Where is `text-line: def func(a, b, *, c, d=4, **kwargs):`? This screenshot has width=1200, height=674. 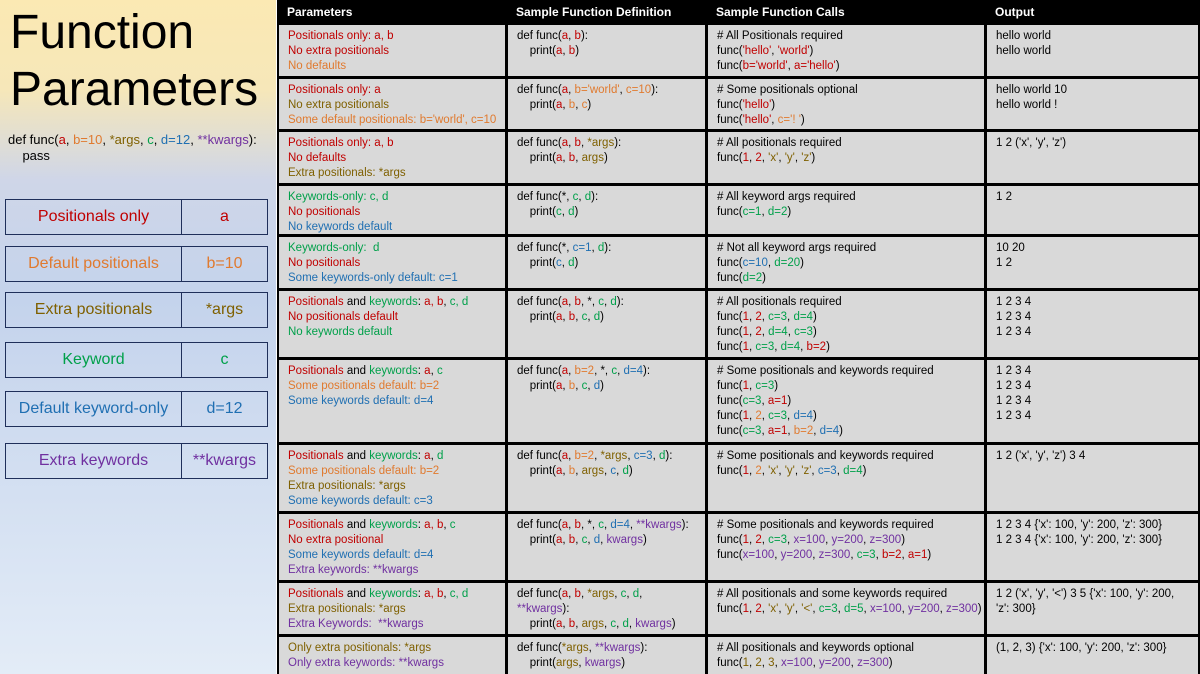
text-line: def func(a, b, *, c, d=4, **kwargs): is located at coordinates (611, 525).